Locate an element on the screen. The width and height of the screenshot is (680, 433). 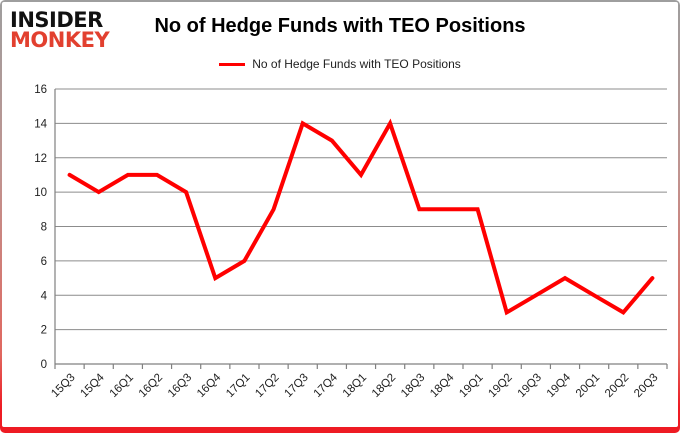
legend-label: No of Hedge Funds with TEO Positions is located at coordinates (356, 64).